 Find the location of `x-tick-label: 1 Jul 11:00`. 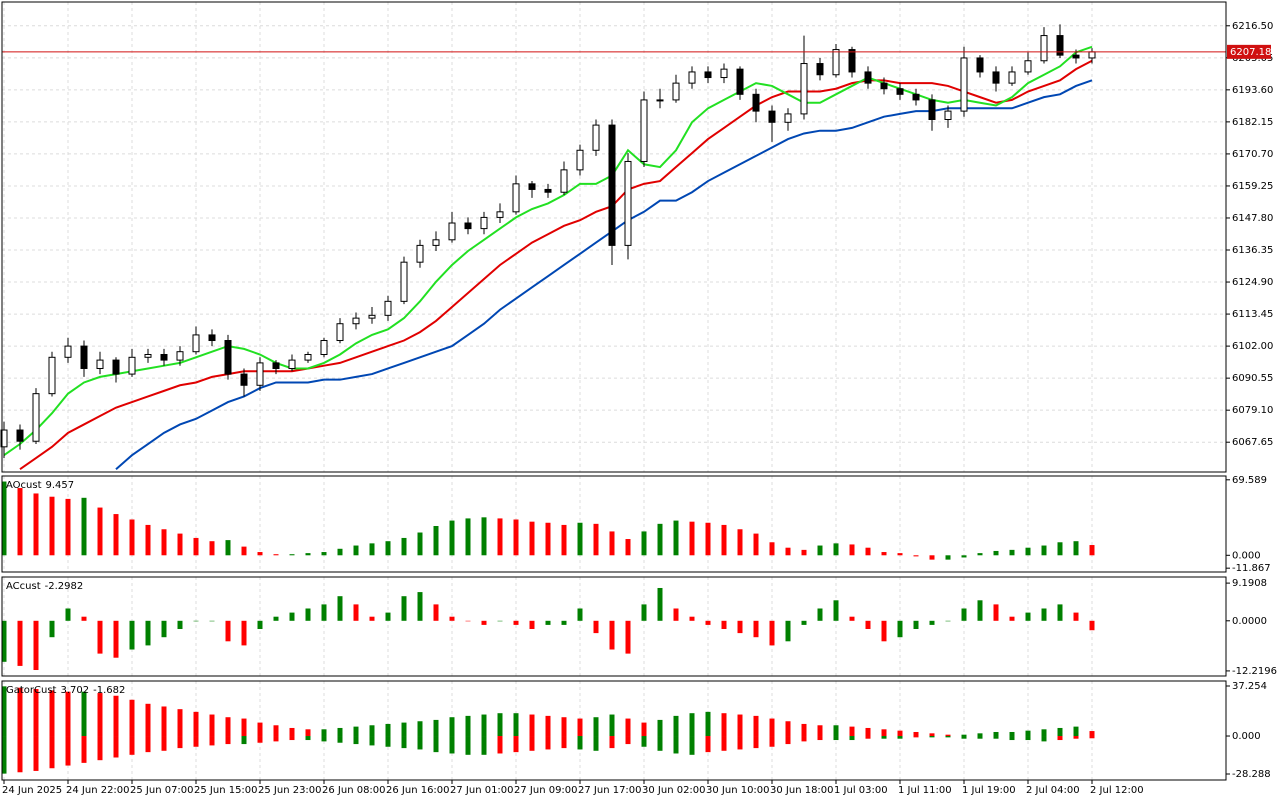

x-tick-label: 1 Jul 11:00 is located at coordinates (925, 790).